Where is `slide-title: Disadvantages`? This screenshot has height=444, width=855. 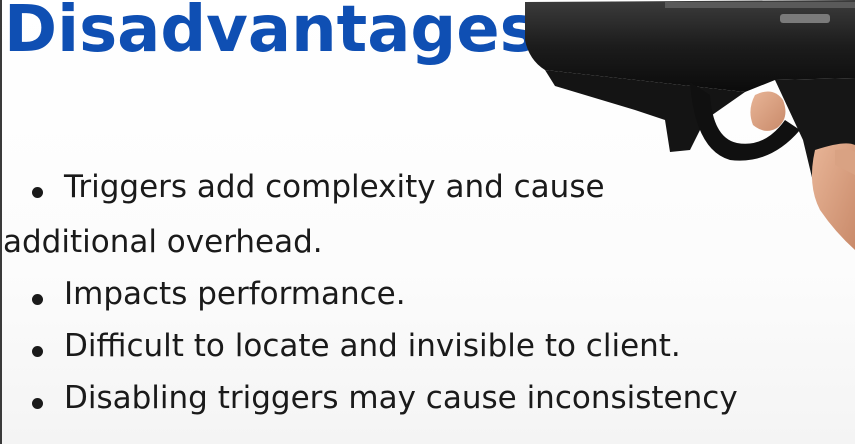
slide-title: Disadvantages is located at coordinates (271, 33).